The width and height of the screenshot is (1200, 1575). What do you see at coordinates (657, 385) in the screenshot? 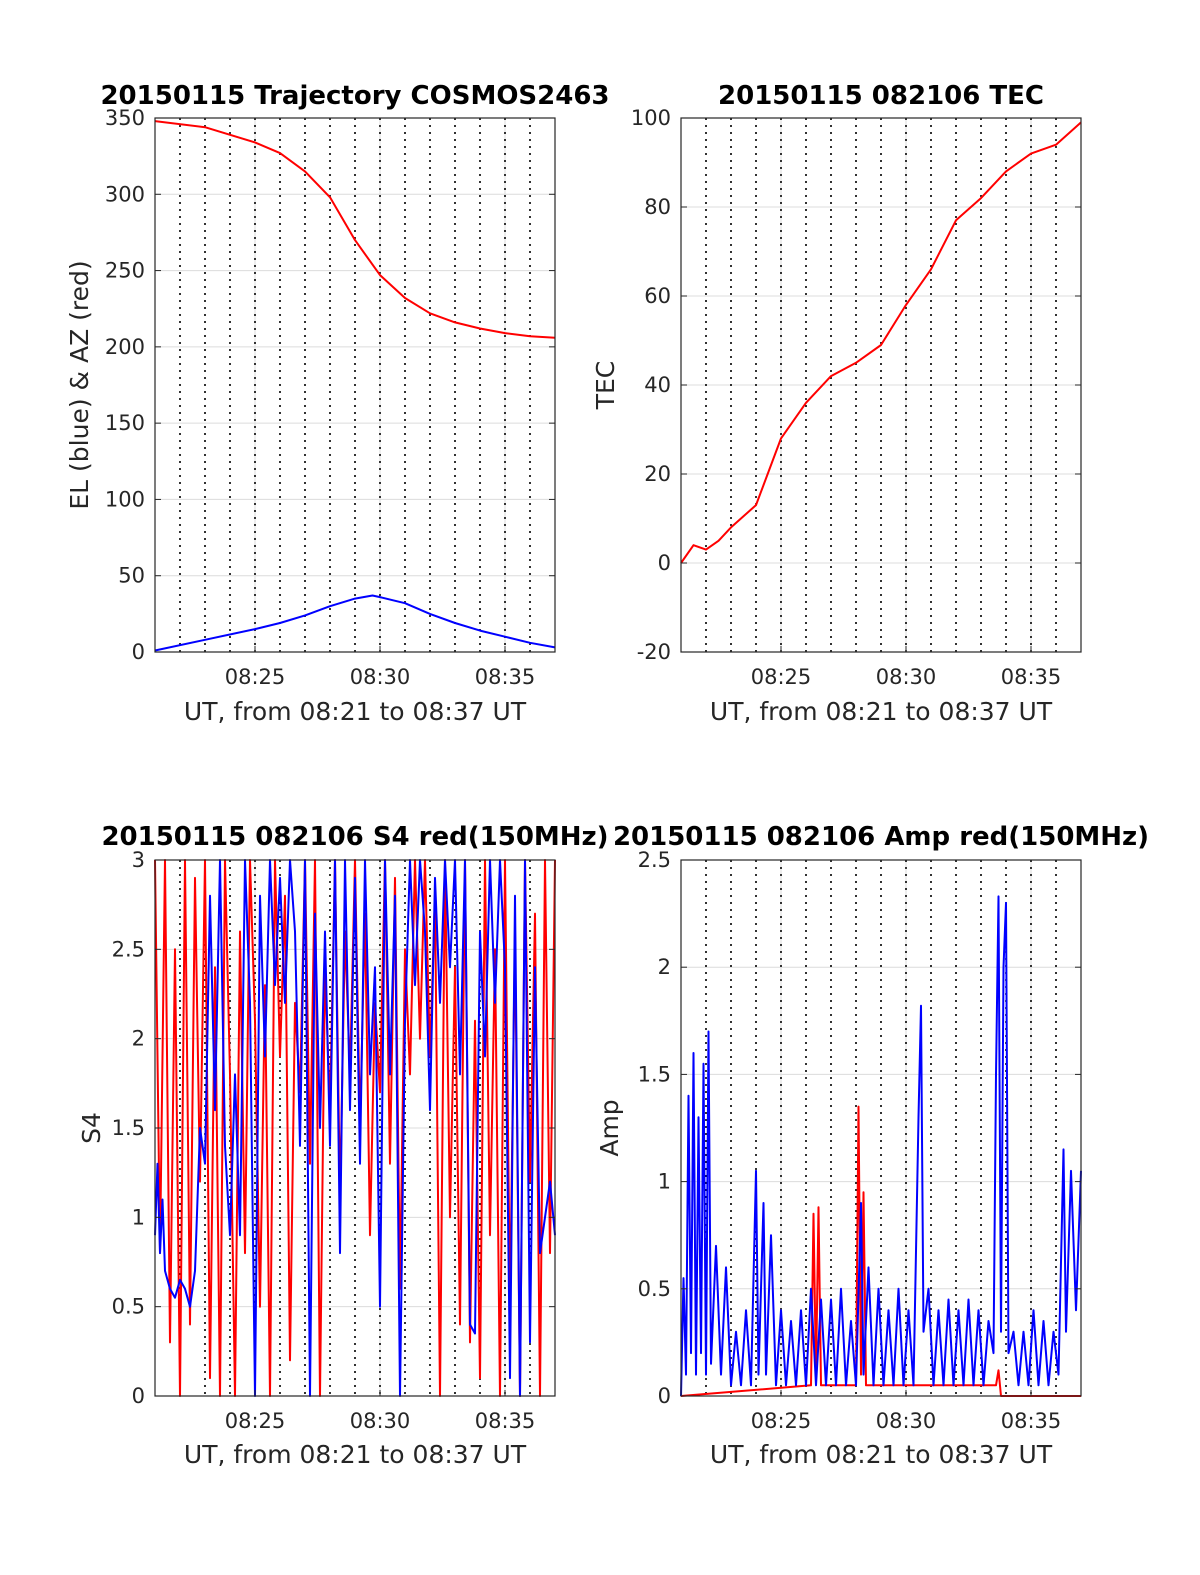
I see `y-tick-label: 40` at bounding box center [657, 385].